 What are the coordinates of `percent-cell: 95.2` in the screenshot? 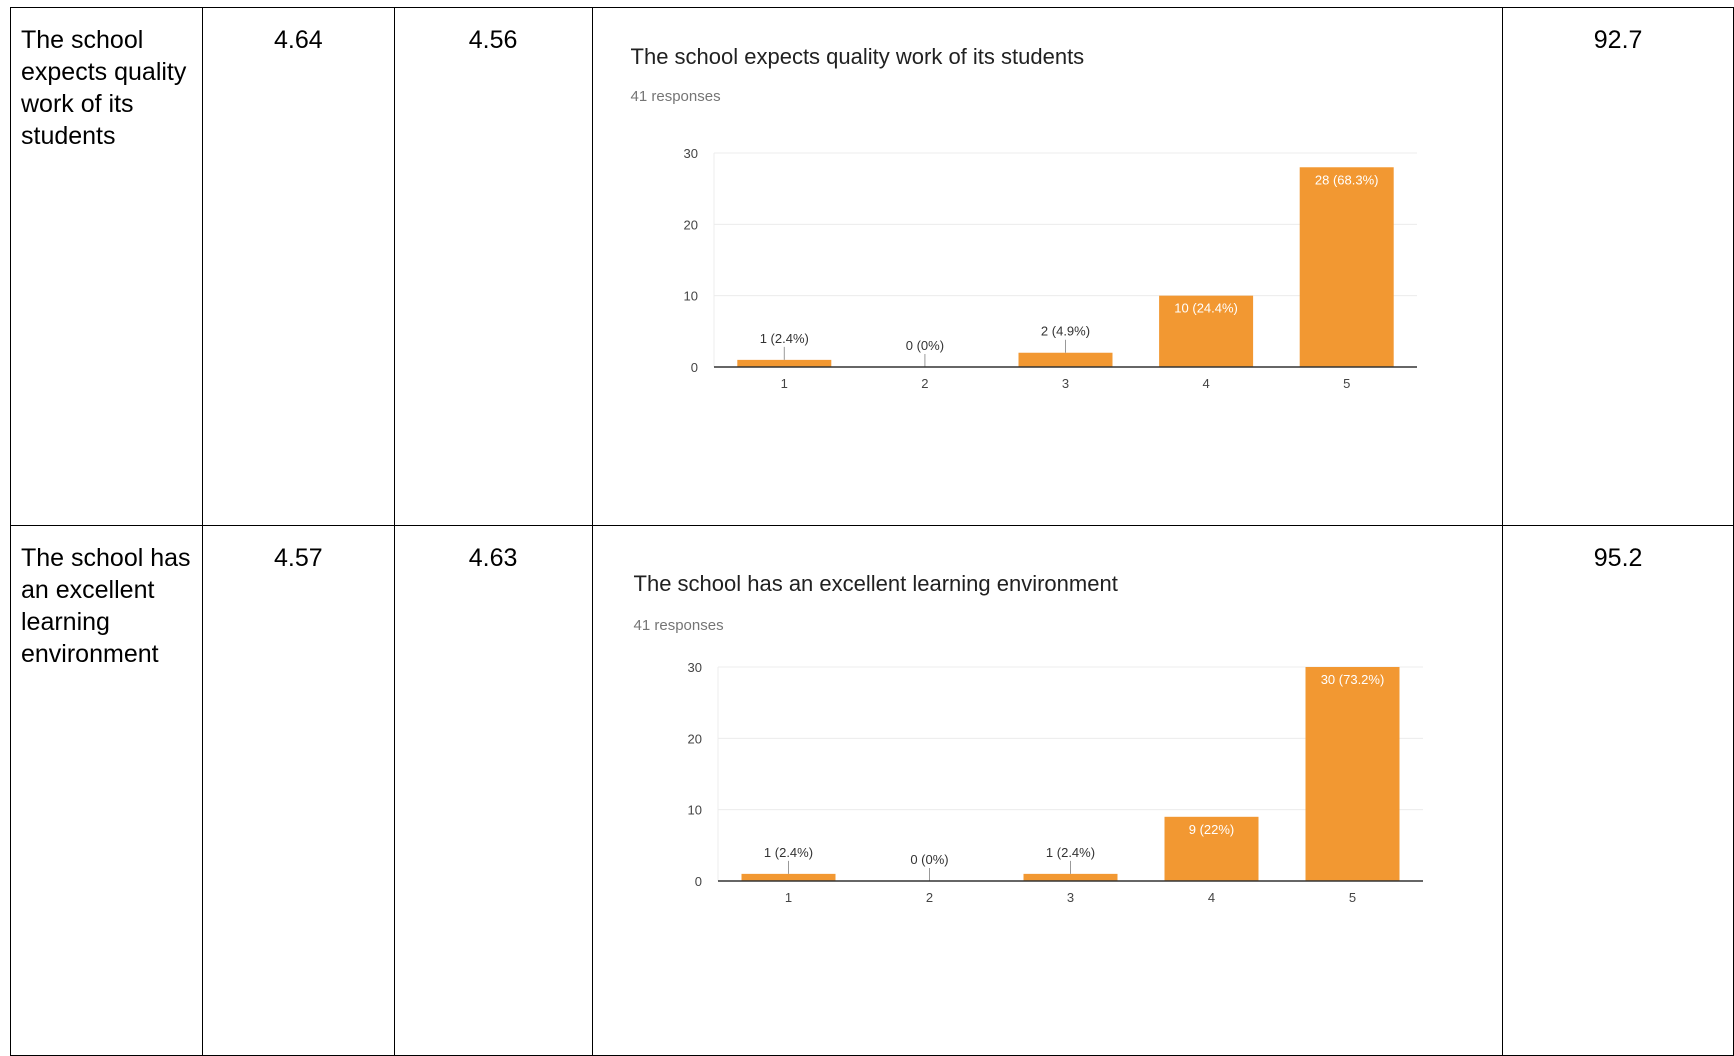 It's located at (1618, 790).